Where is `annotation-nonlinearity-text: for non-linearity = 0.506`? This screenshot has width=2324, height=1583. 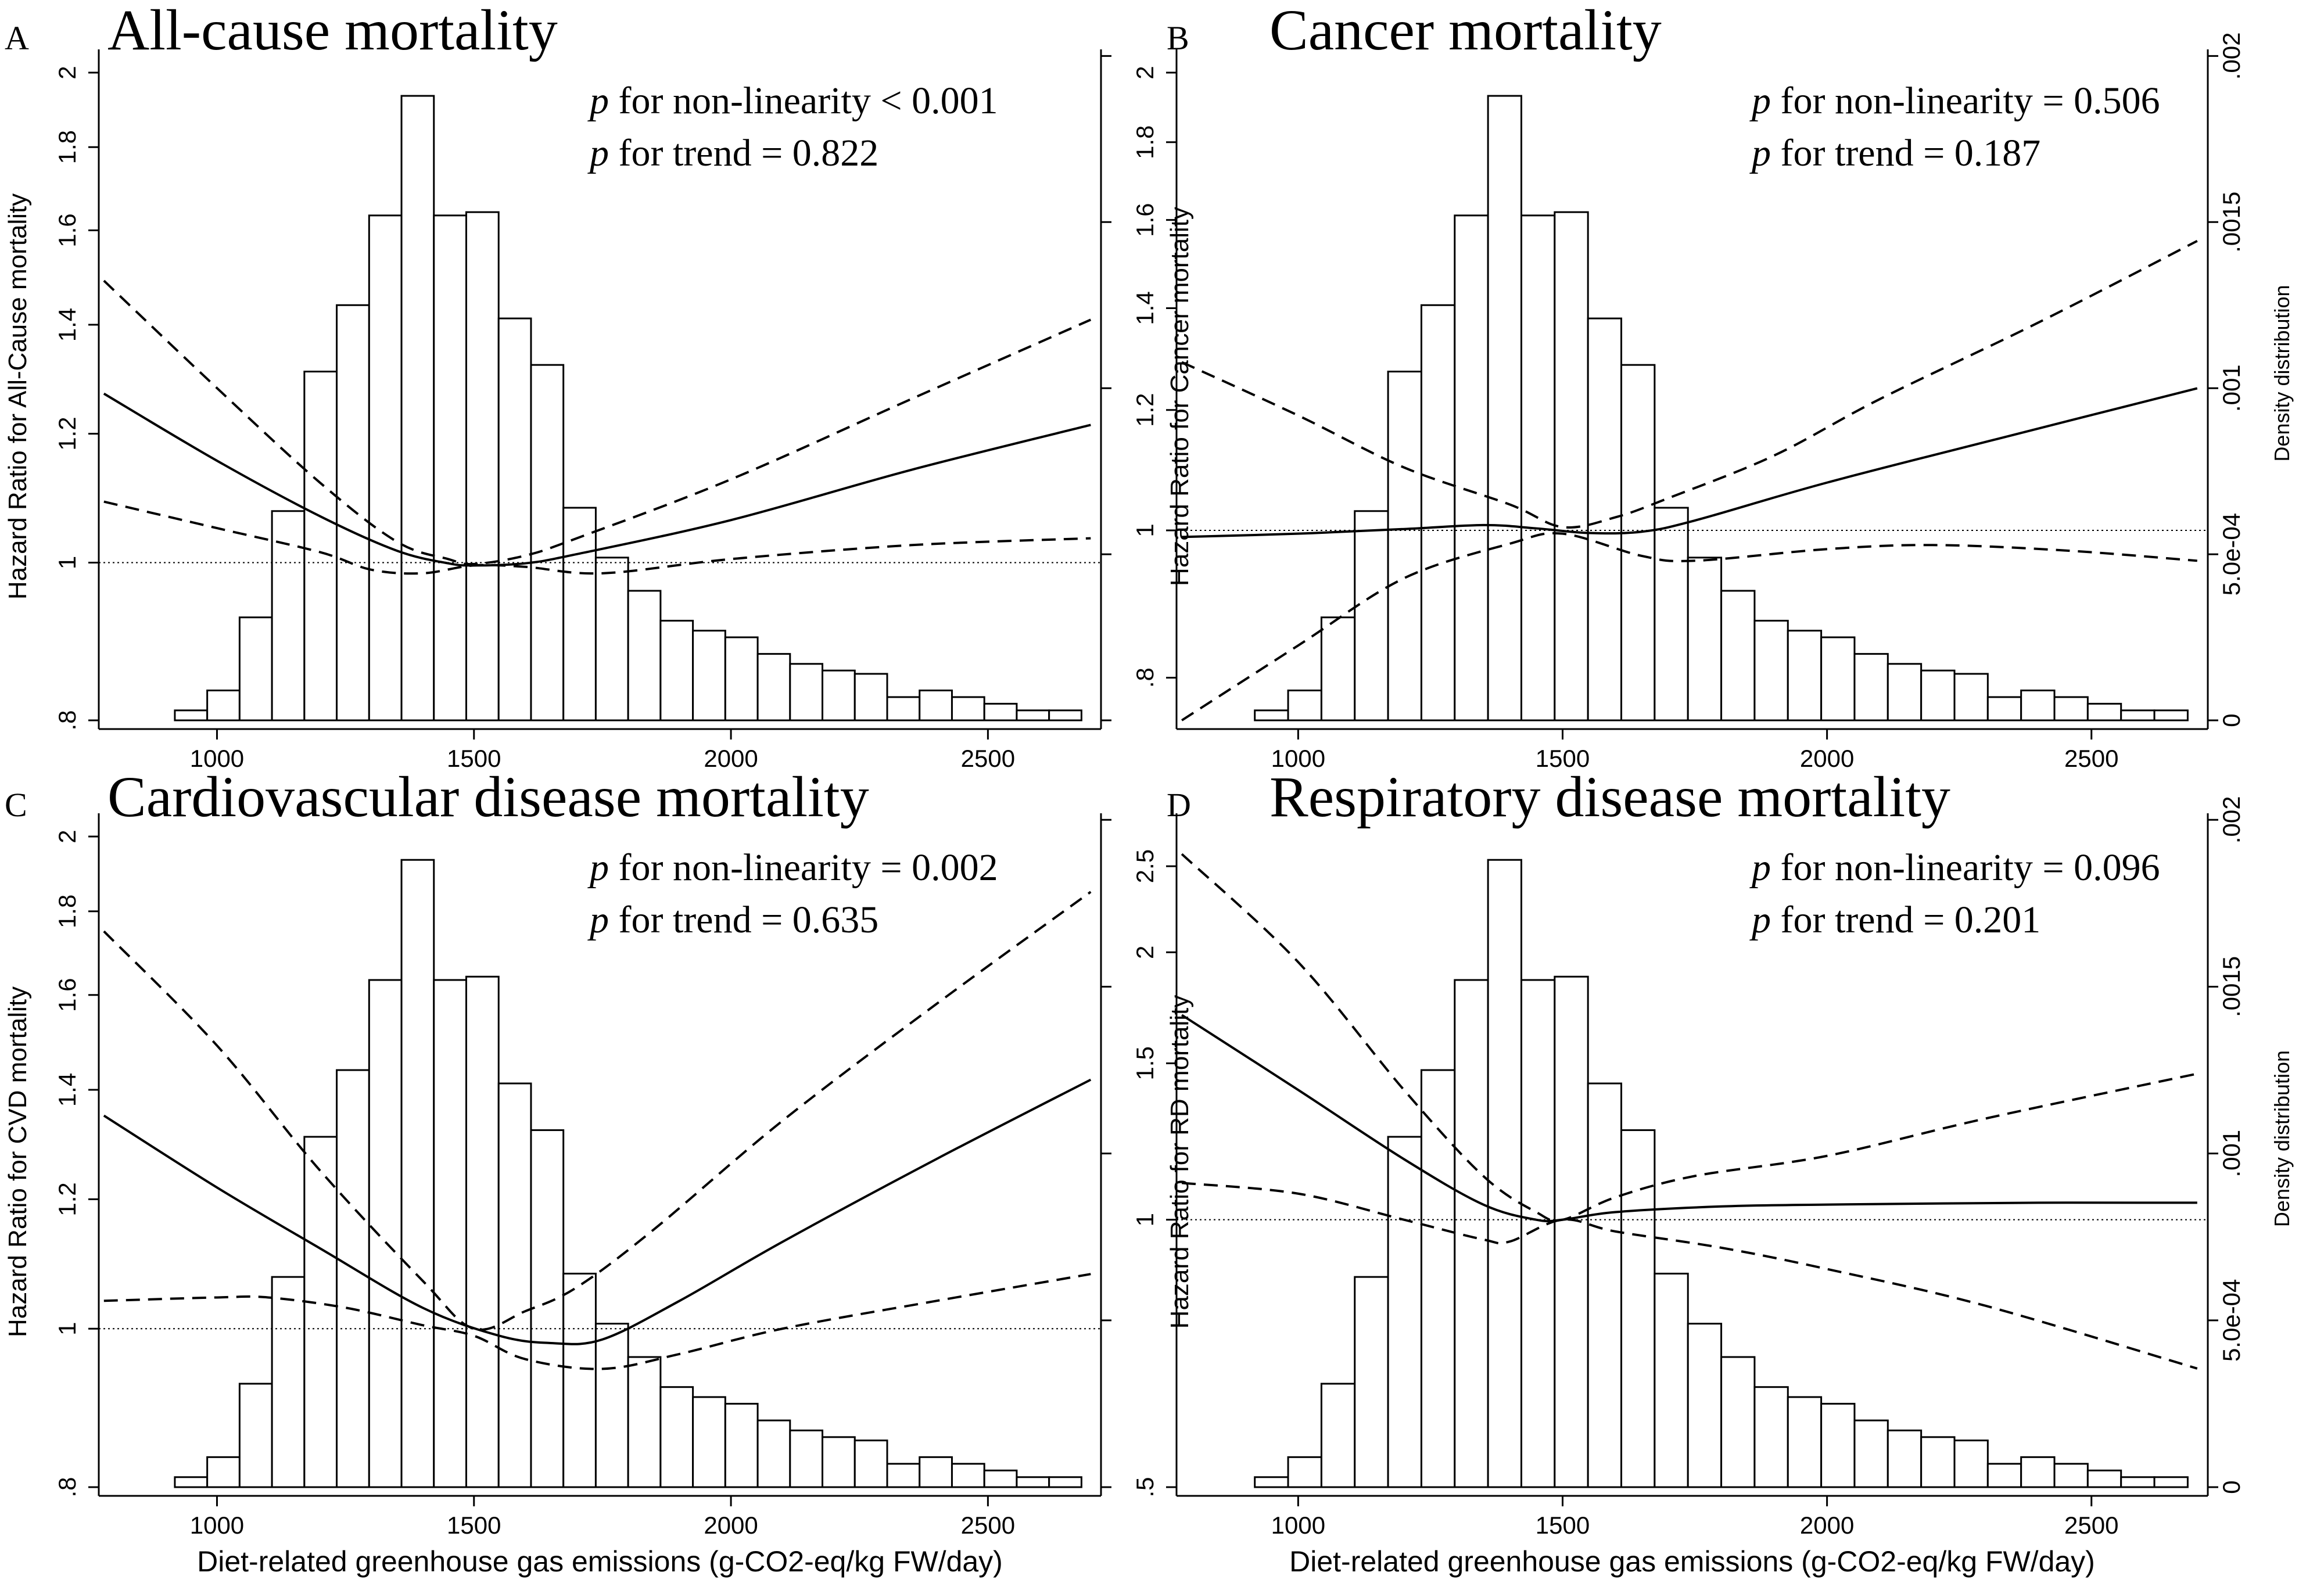 annotation-nonlinearity-text: for non-linearity = 0.506 is located at coordinates (1965, 101).